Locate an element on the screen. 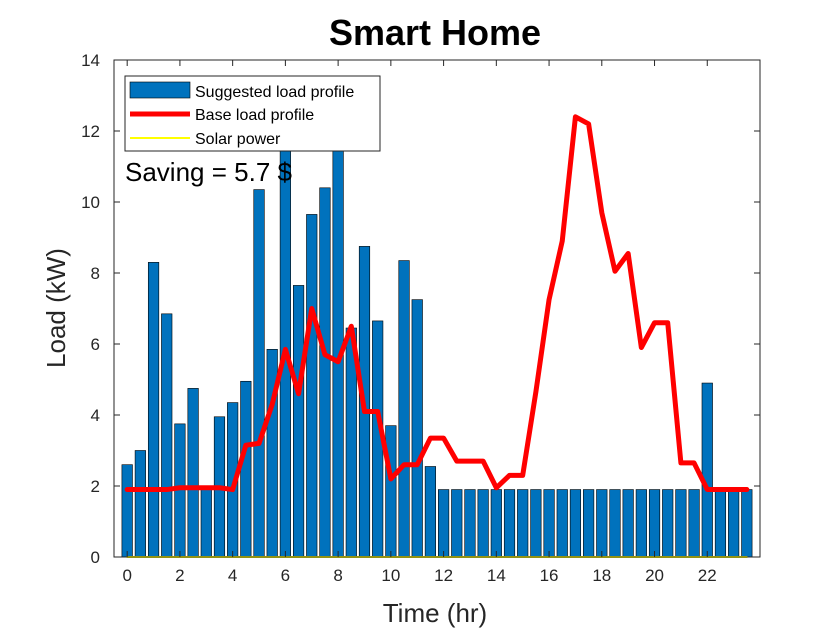 The image size is (840, 630). legend-swatch-suggested is located at coordinates (160, 90).